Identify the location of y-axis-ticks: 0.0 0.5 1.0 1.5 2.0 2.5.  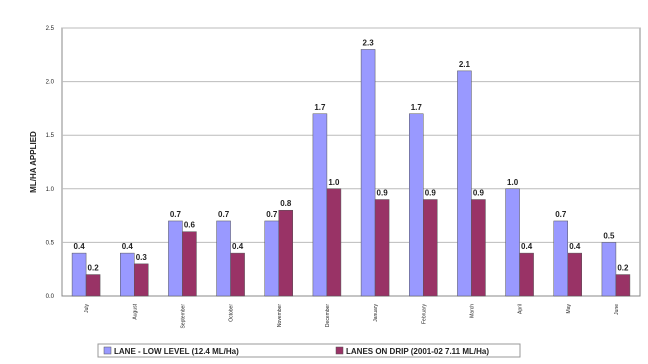
(50, 163).